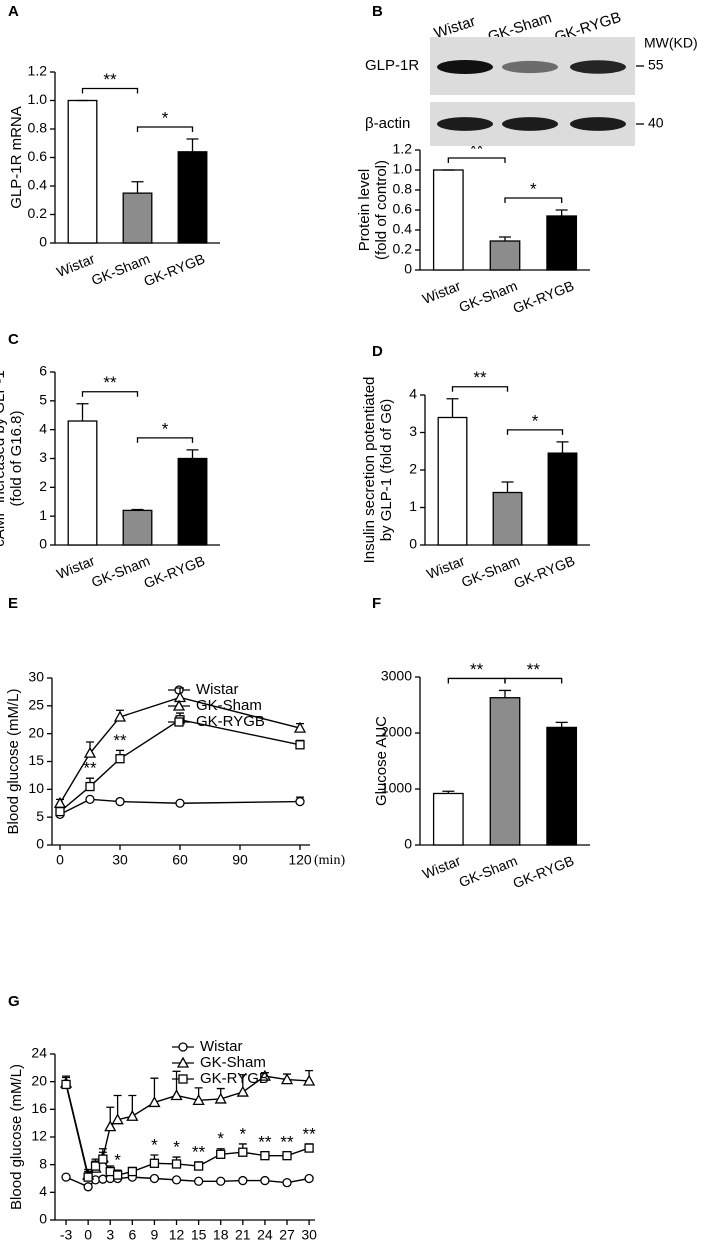 The height and width of the screenshot is (1245, 709). I want to click on y-tick-label: 6, so click(43, 371).